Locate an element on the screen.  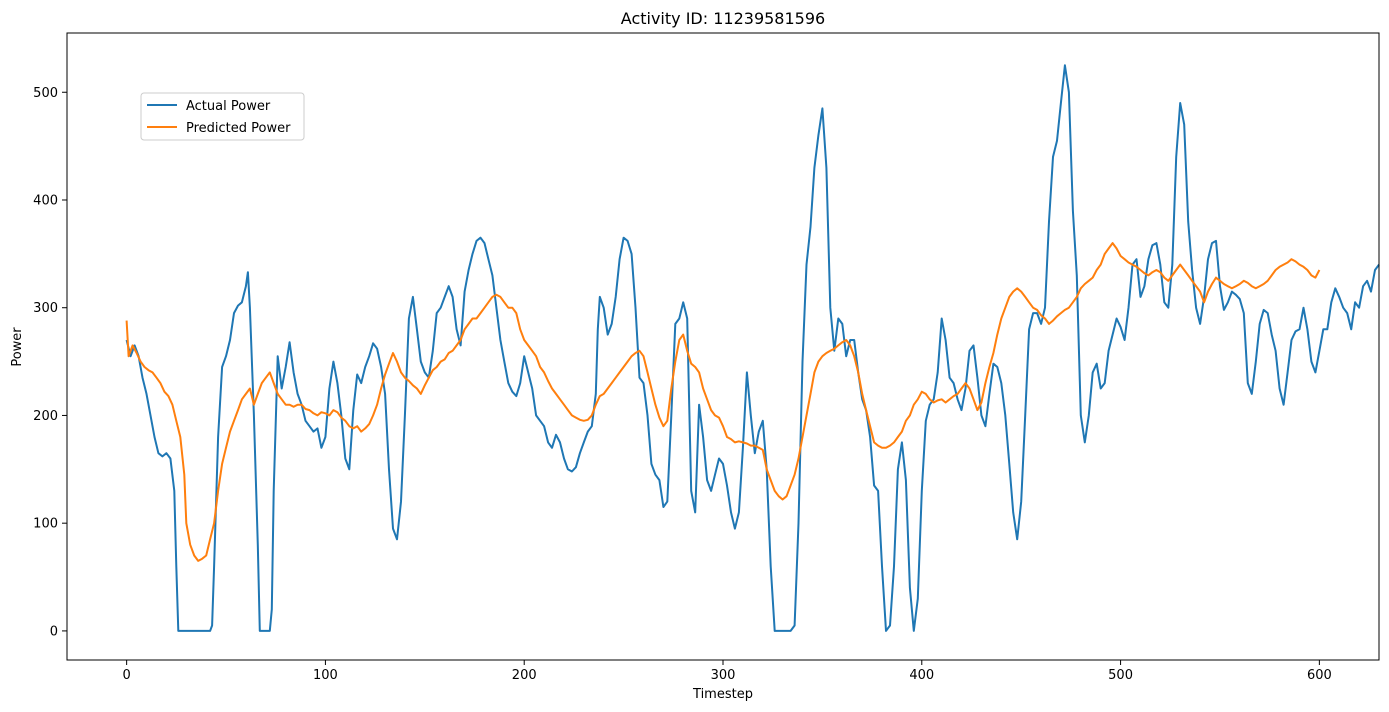
x-axis-ticks: 0 100 200 300 400 500 600 is located at coordinates (727, 671).